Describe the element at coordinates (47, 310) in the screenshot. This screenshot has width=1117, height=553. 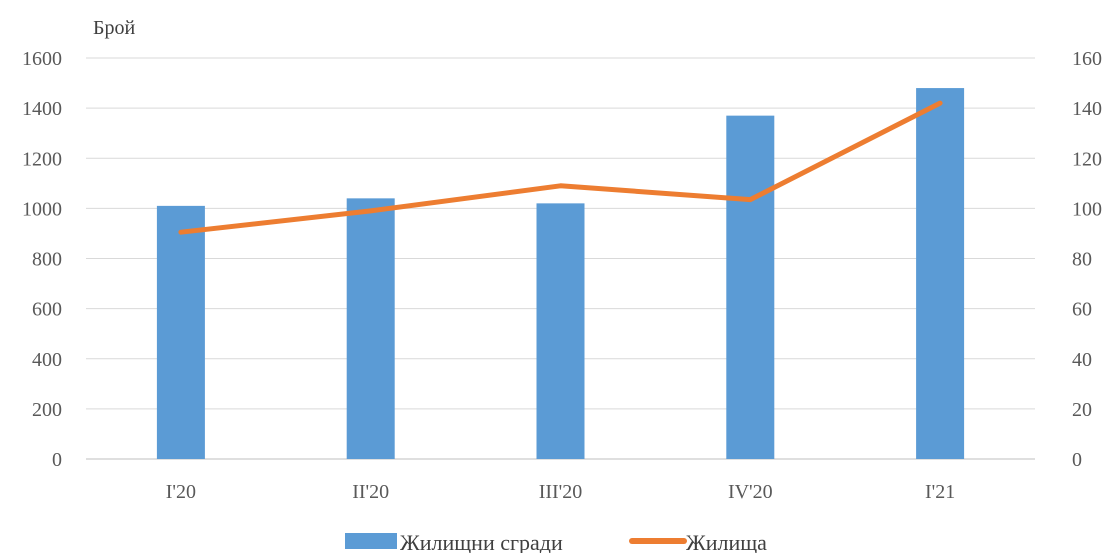
I see `left-tick-label: 600` at that location.